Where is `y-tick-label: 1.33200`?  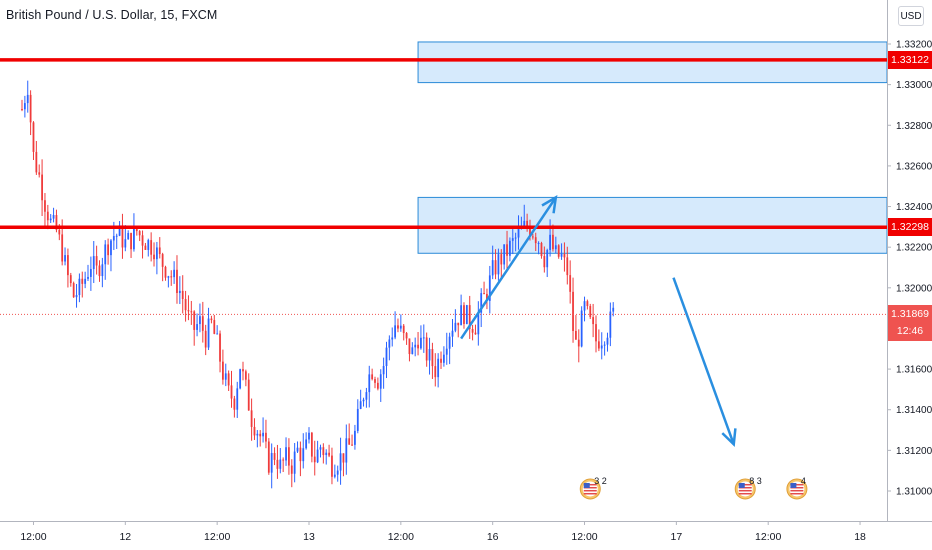 y-tick-label: 1.33200 is located at coordinates (914, 45).